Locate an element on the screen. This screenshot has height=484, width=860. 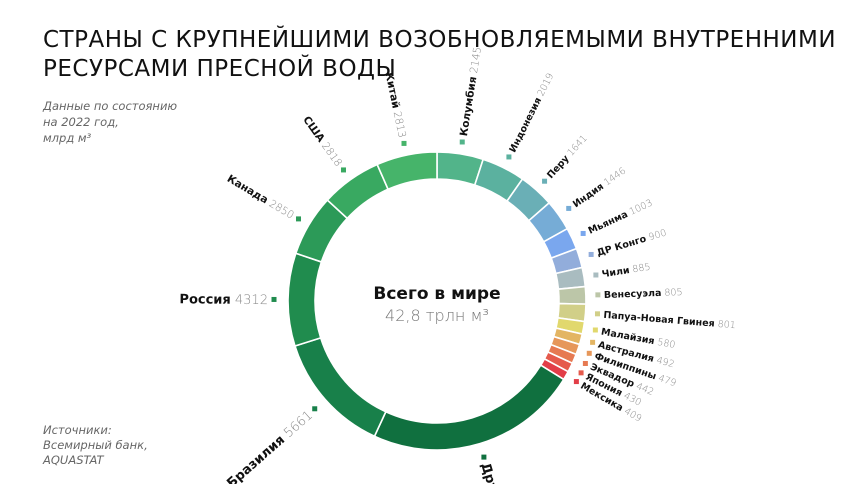
subtitle-line-2: на 2022 год, is located at coordinates (81, 122).